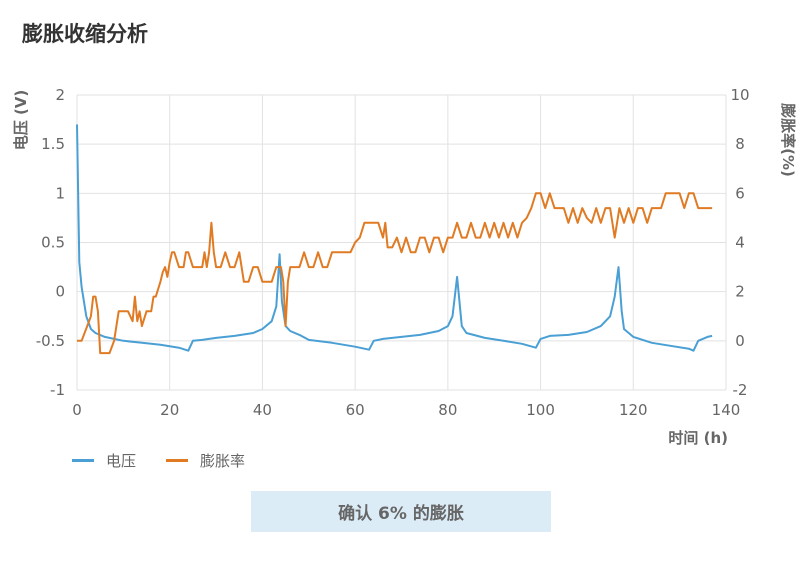  Describe the element at coordinates (57, 390) in the screenshot. I see `y-left-tick-label: -1` at that location.